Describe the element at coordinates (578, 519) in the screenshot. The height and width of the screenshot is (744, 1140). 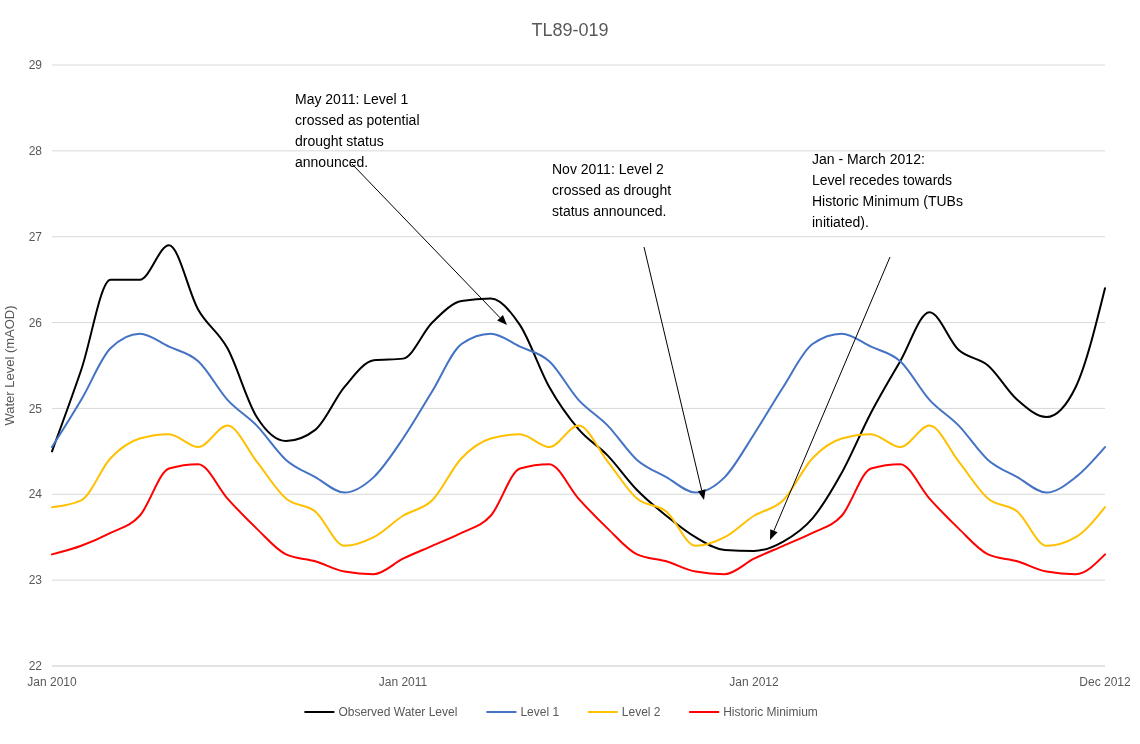
I see `line-series` at that location.